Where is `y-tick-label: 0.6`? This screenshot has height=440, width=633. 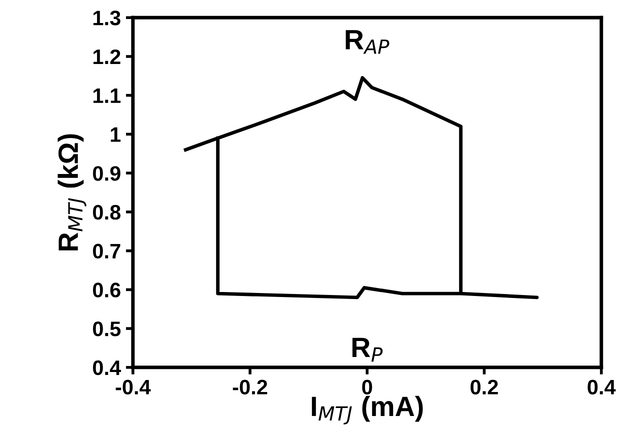 y-tick-label: 0.6 is located at coordinates (106, 290).